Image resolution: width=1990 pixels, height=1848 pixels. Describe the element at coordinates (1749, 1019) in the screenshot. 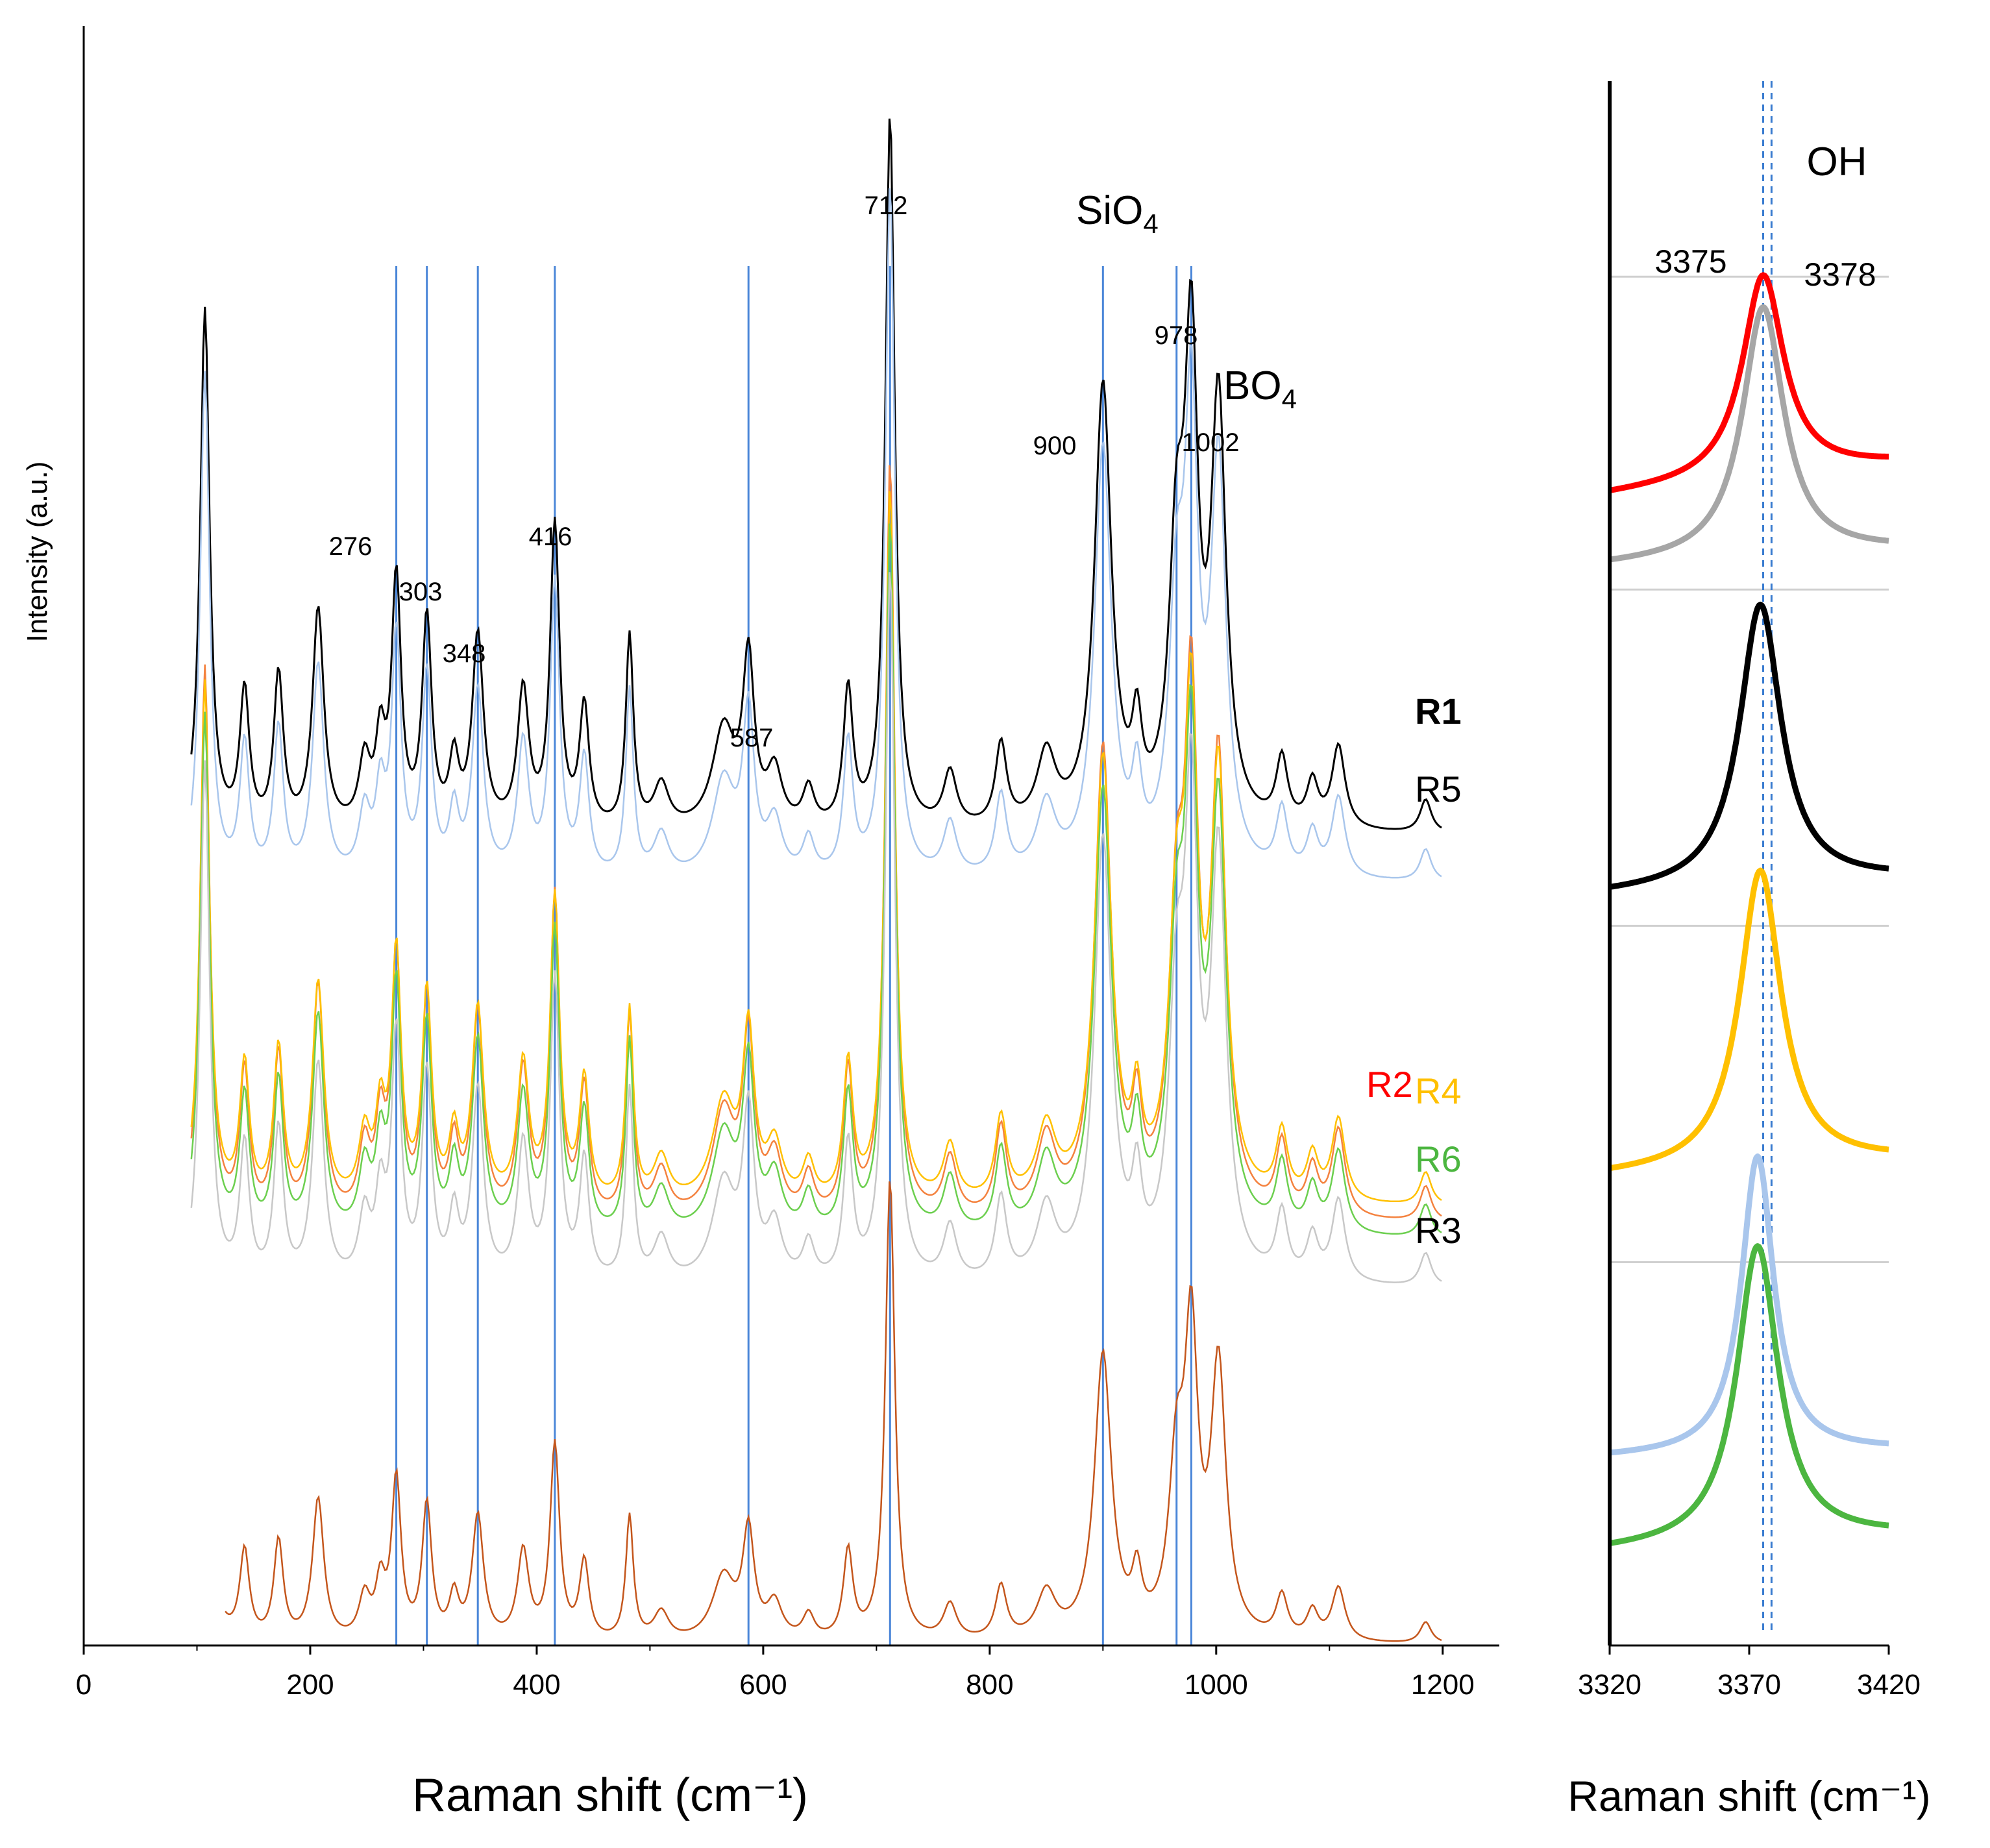

I see `oh-series-line-r4` at that location.